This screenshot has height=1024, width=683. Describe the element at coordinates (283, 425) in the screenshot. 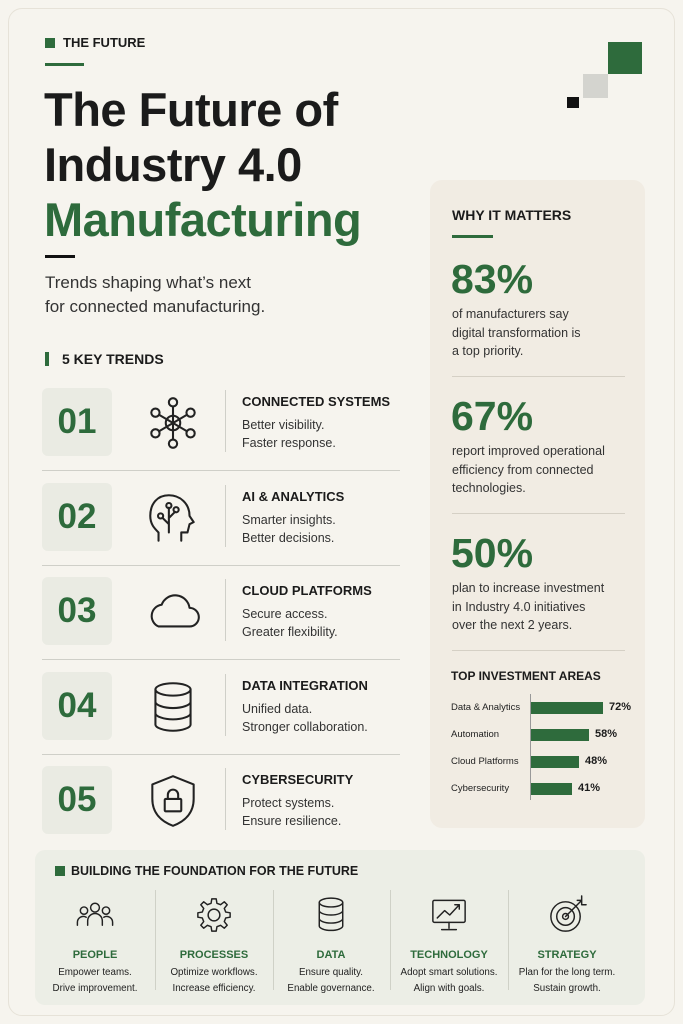

I see `trend-text: Better visibility.` at that location.